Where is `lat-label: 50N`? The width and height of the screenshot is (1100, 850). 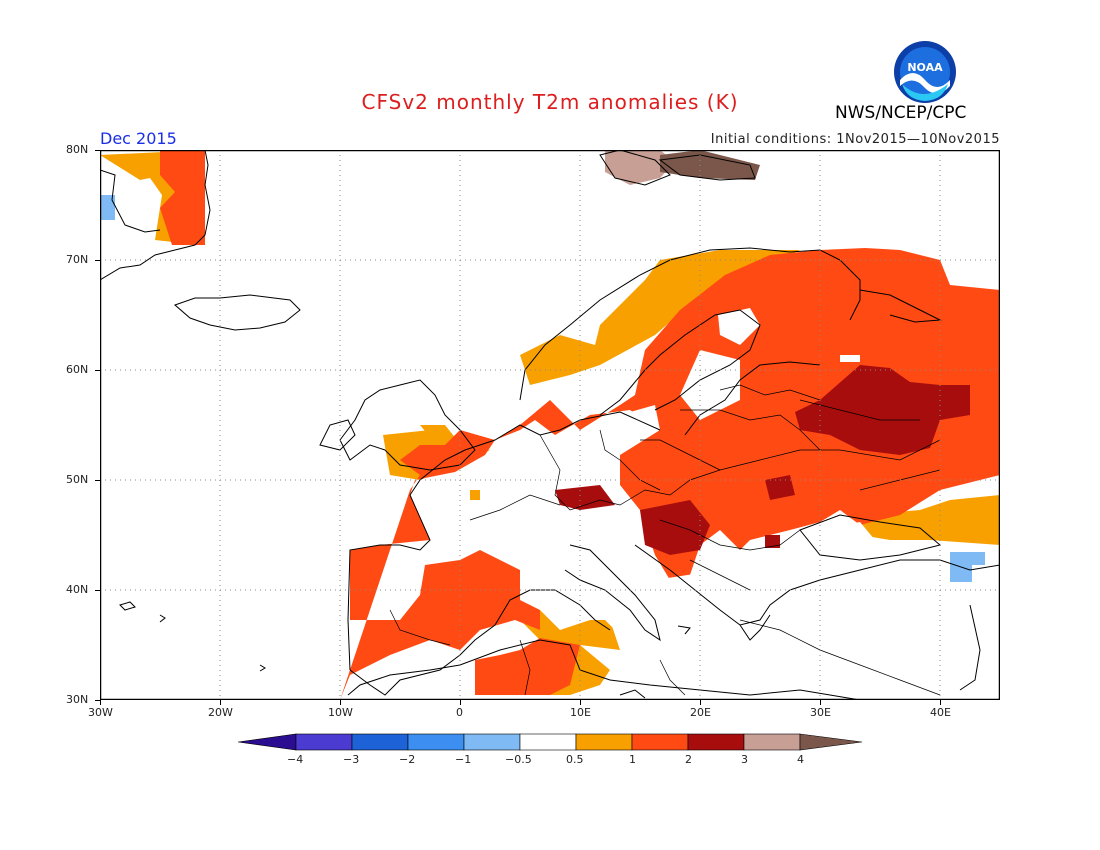 lat-label: 50N is located at coordinates (77, 479).